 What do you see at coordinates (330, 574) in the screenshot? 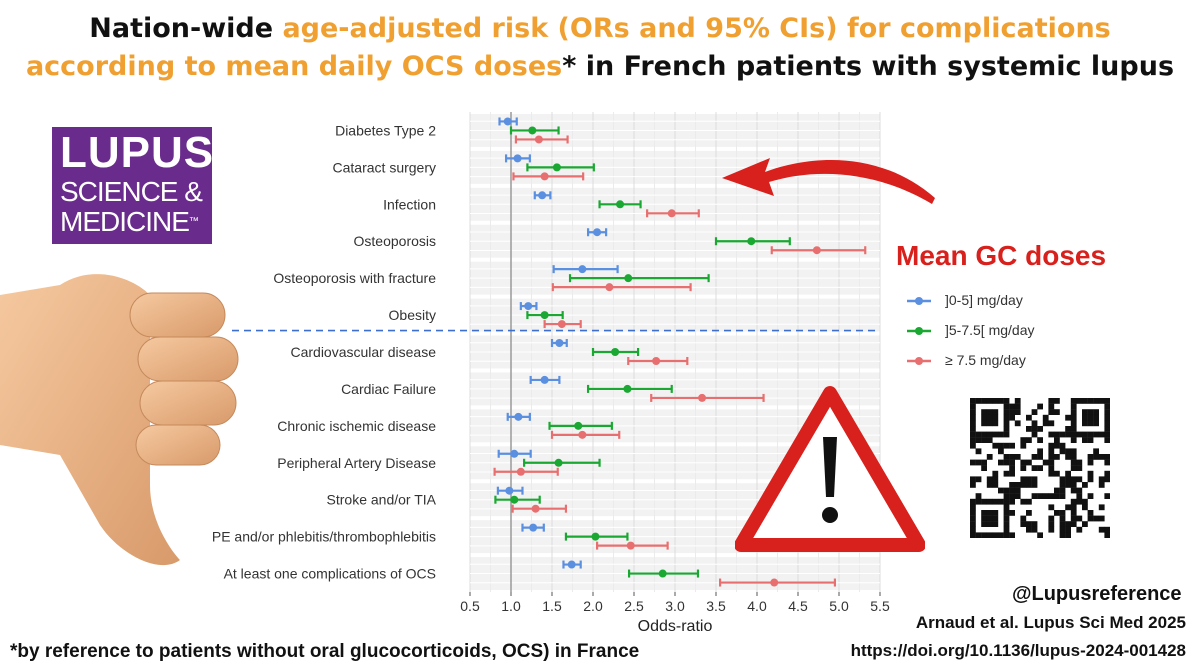
I see `category-label: At least one complications of OCS` at bounding box center [330, 574].